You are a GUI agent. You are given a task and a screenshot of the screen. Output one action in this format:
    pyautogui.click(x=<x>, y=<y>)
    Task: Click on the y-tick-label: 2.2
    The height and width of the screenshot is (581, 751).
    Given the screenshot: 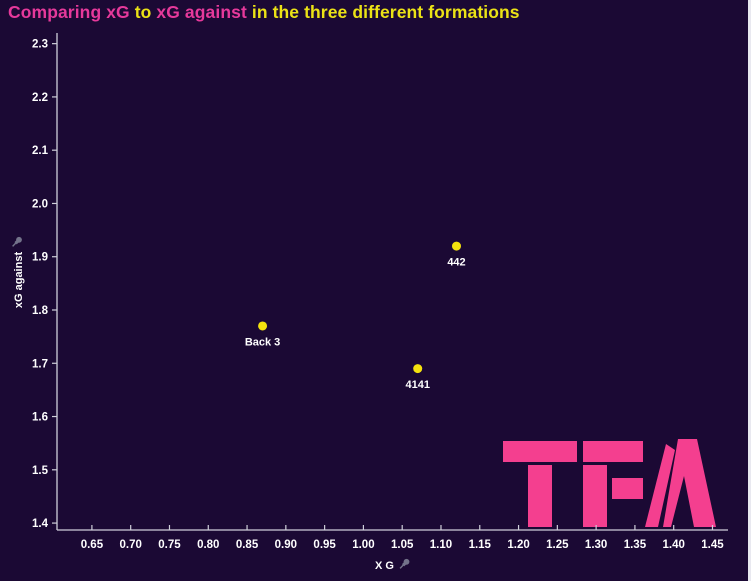 What is the action you would take?
    pyautogui.click(x=40, y=98)
    